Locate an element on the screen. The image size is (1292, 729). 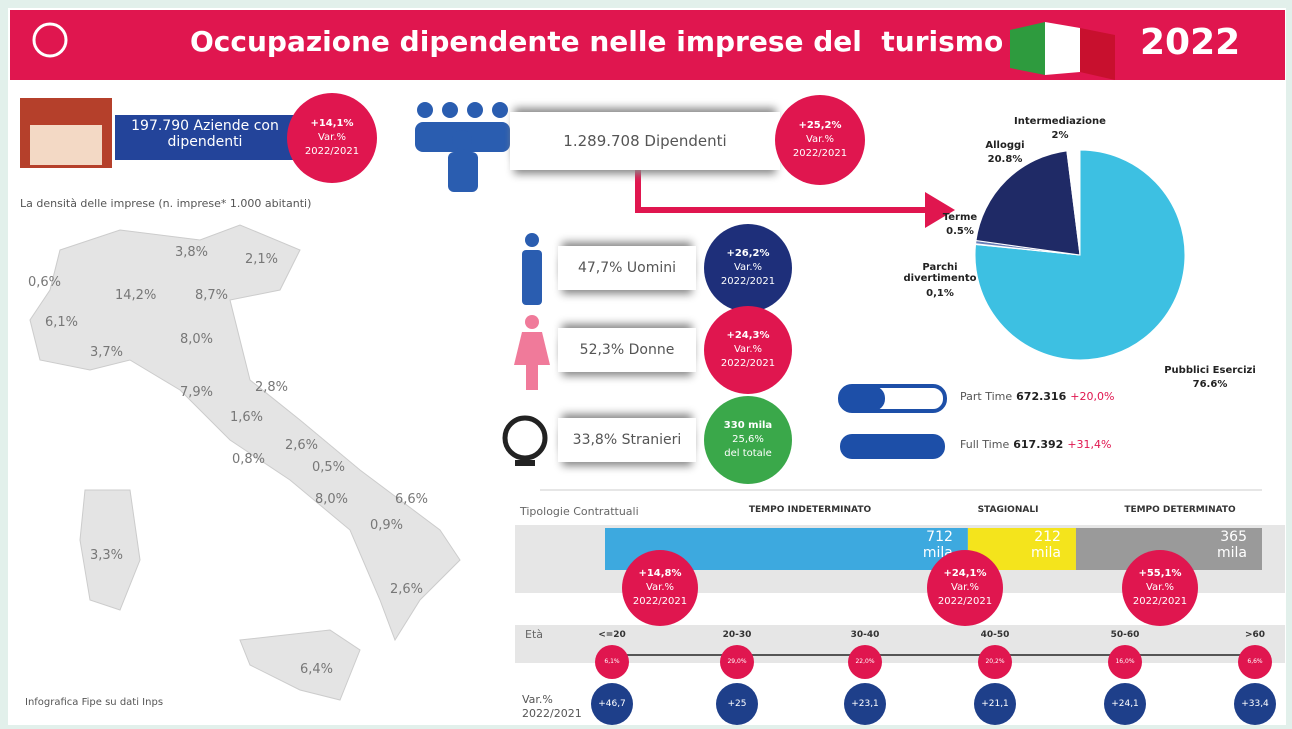
badge-text: 25,6% is located at coordinates (748, 439).